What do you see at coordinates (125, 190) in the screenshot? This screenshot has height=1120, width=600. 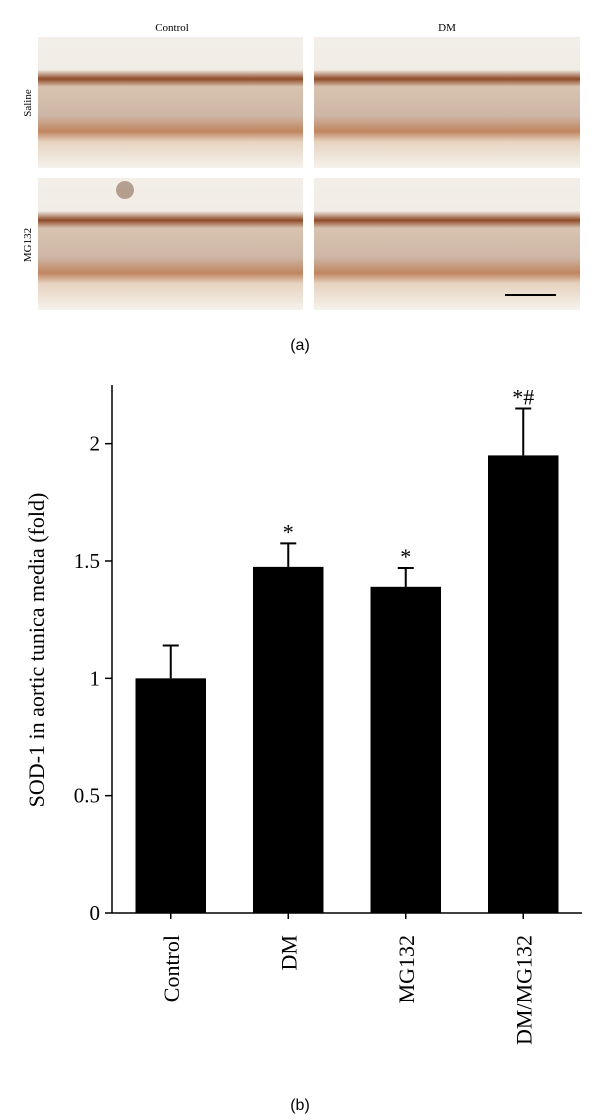 I see `artifact` at bounding box center [125, 190].